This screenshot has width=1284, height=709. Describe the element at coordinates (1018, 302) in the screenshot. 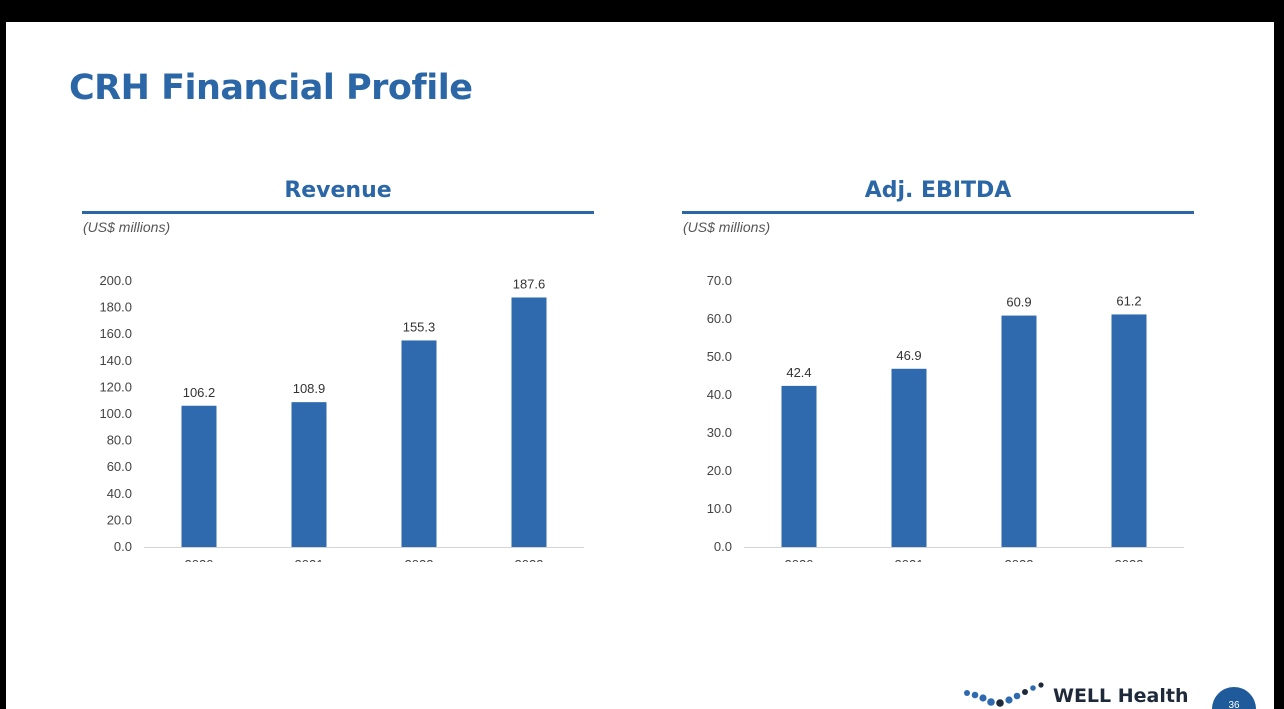

I see `data-label: 60.9` at that location.